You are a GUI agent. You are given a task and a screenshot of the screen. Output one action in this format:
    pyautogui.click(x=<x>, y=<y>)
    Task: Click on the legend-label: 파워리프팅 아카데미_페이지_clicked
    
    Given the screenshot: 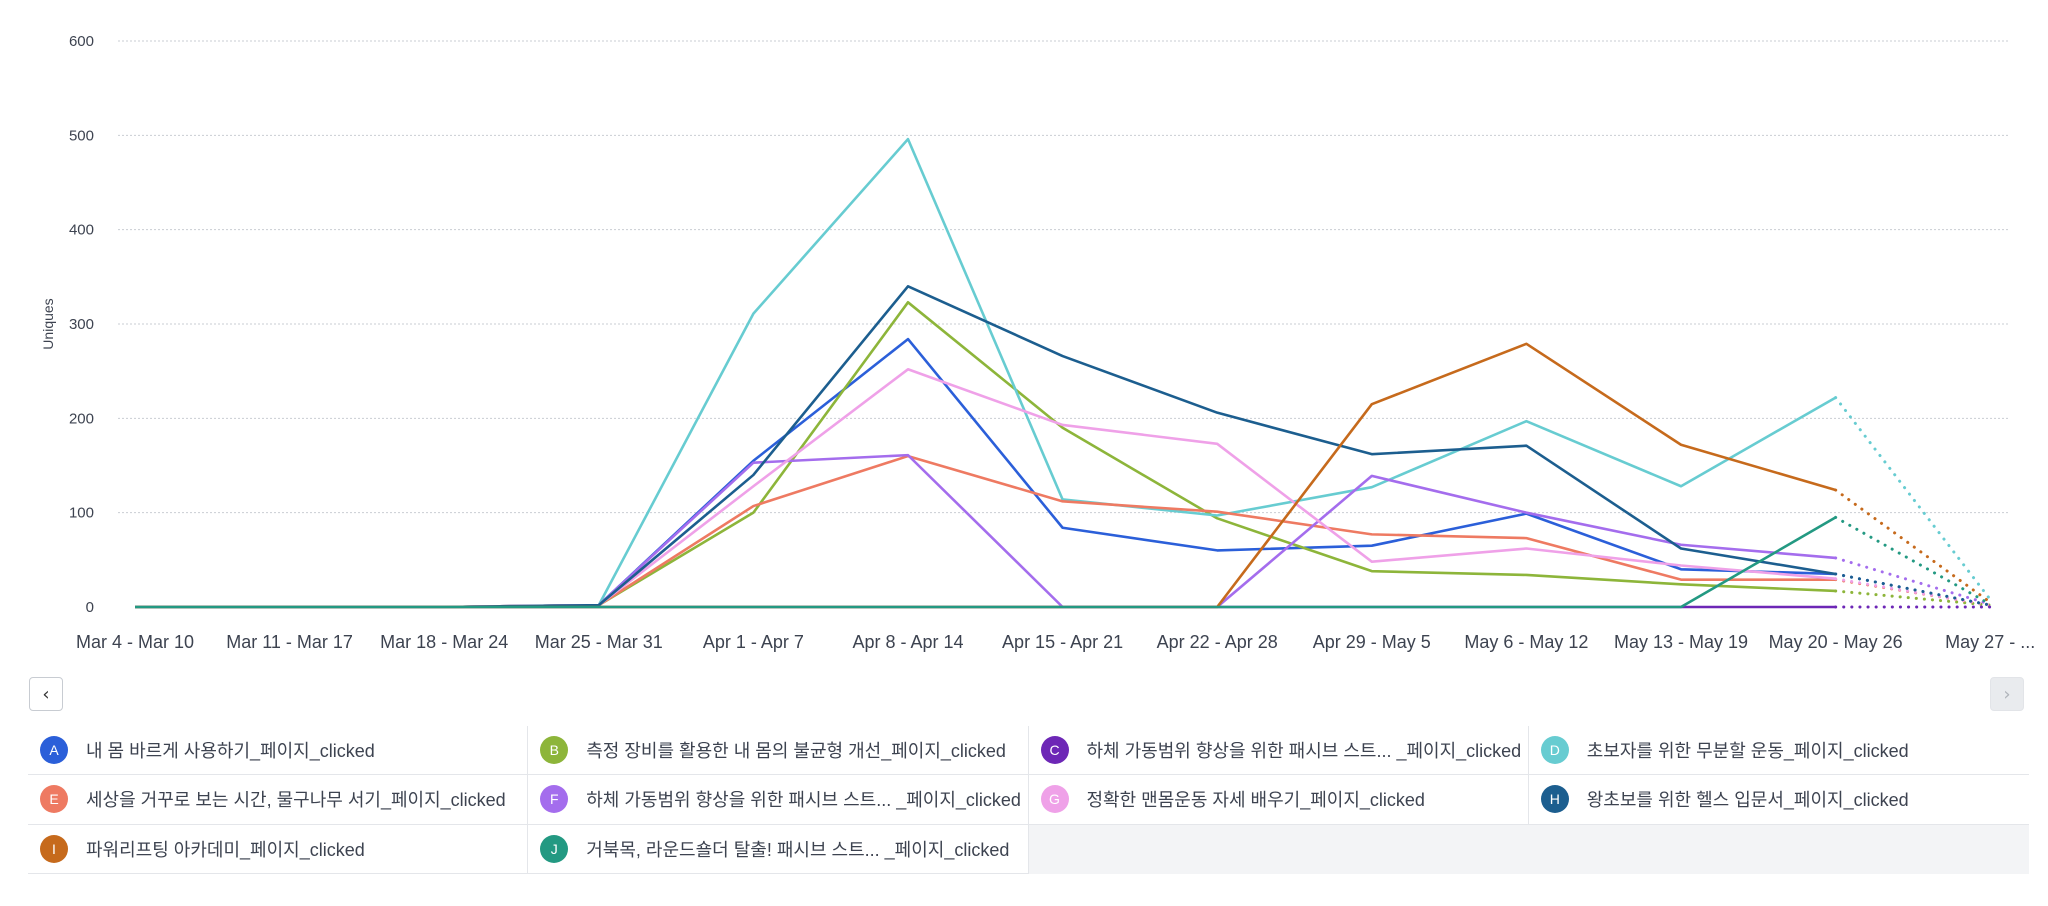 What is the action you would take?
    pyautogui.click(x=225, y=849)
    